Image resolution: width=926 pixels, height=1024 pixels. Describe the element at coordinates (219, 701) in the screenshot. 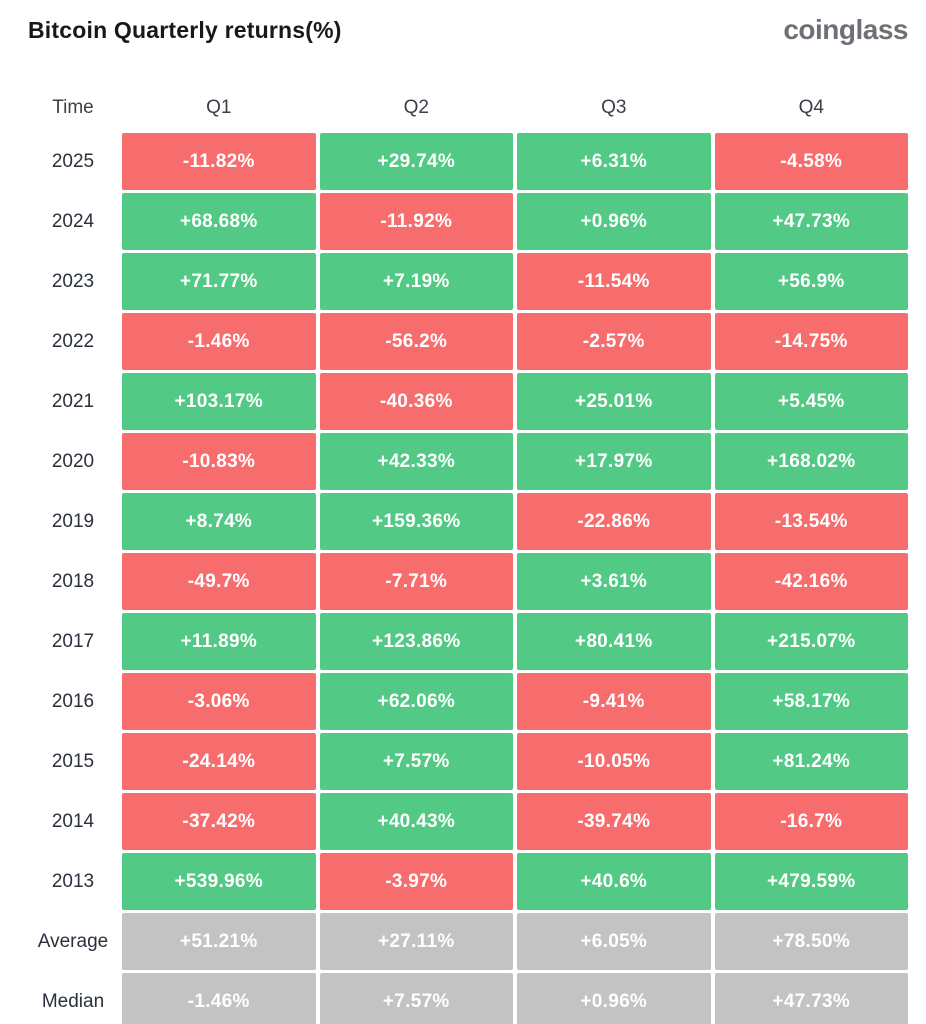

I see `return-cell-2016-q1: -3.06%` at that location.